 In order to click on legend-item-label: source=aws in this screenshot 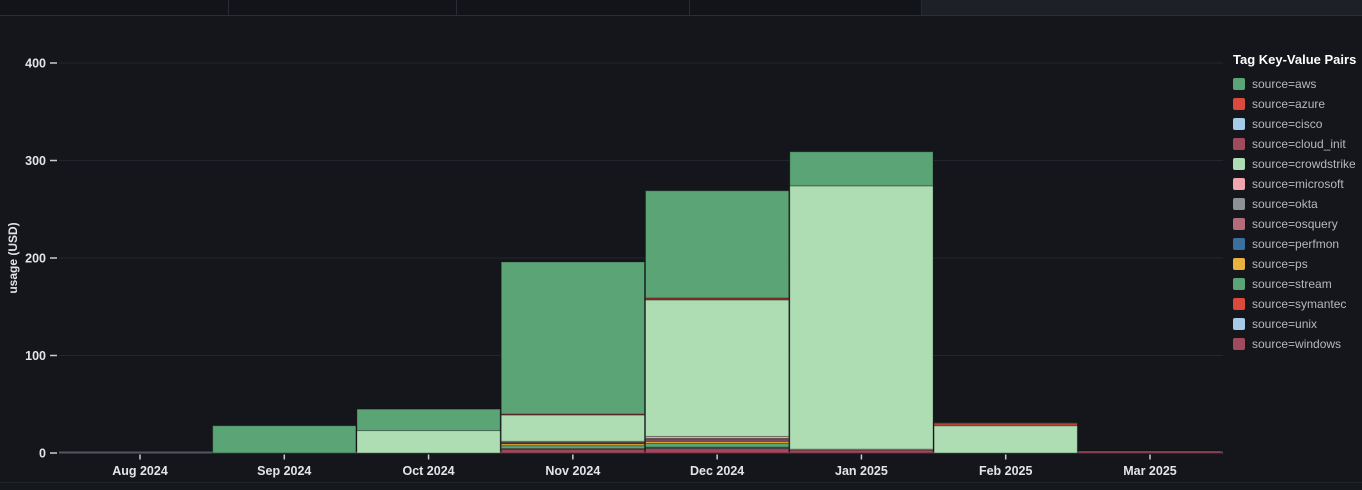, I will do `click(1284, 84)`.